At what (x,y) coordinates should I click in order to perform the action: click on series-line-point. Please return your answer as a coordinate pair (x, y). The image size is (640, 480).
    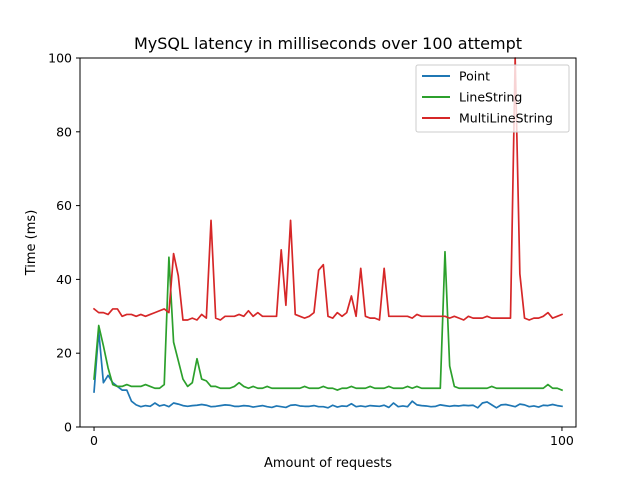
    Looking at the image, I should click on (328, 369).